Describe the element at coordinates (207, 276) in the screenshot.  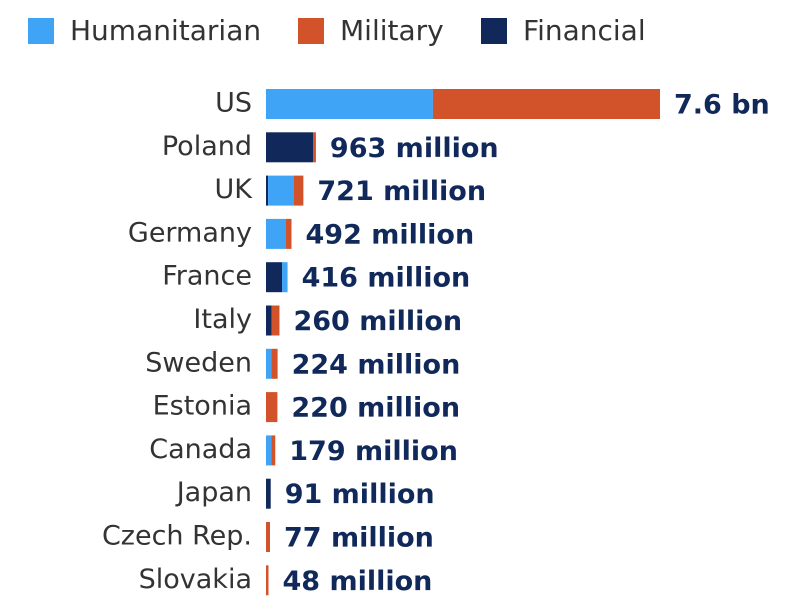
I see `category-label: France` at that location.